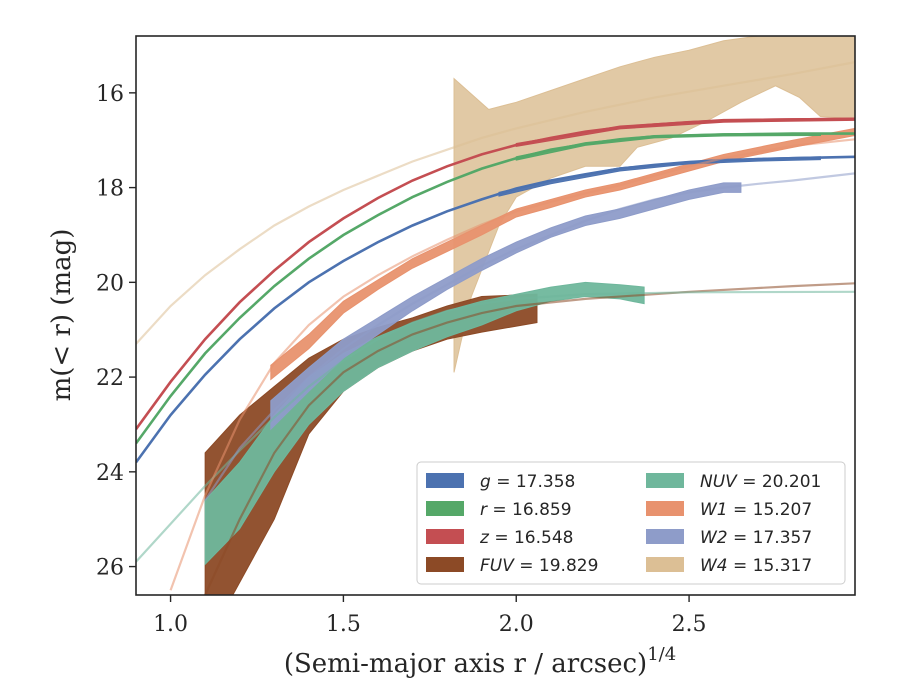 Image resolution: width=900 pixels, height=700 pixels. Describe the element at coordinates (110, 94) in the screenshot. I see `y-tick-label: 16` at that location.